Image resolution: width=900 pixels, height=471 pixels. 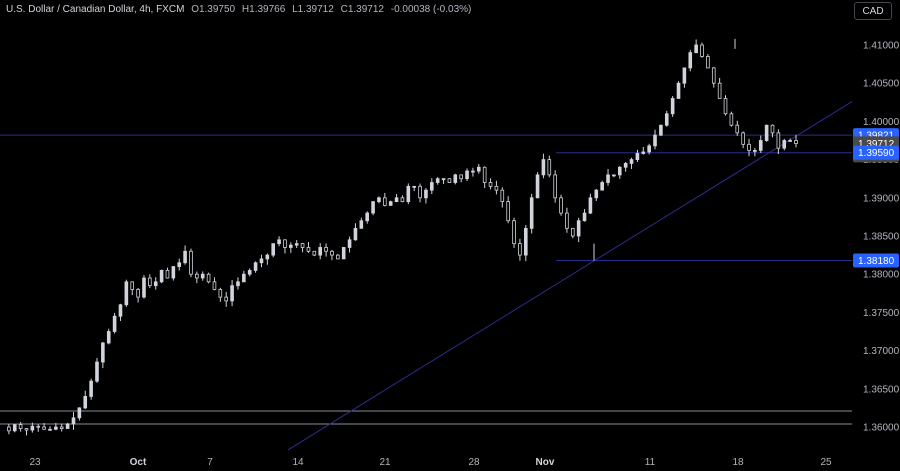 What do you see at coordinates (876, 152) in the screenshot?
I see `price-tag` at bounding box center [876, 152].